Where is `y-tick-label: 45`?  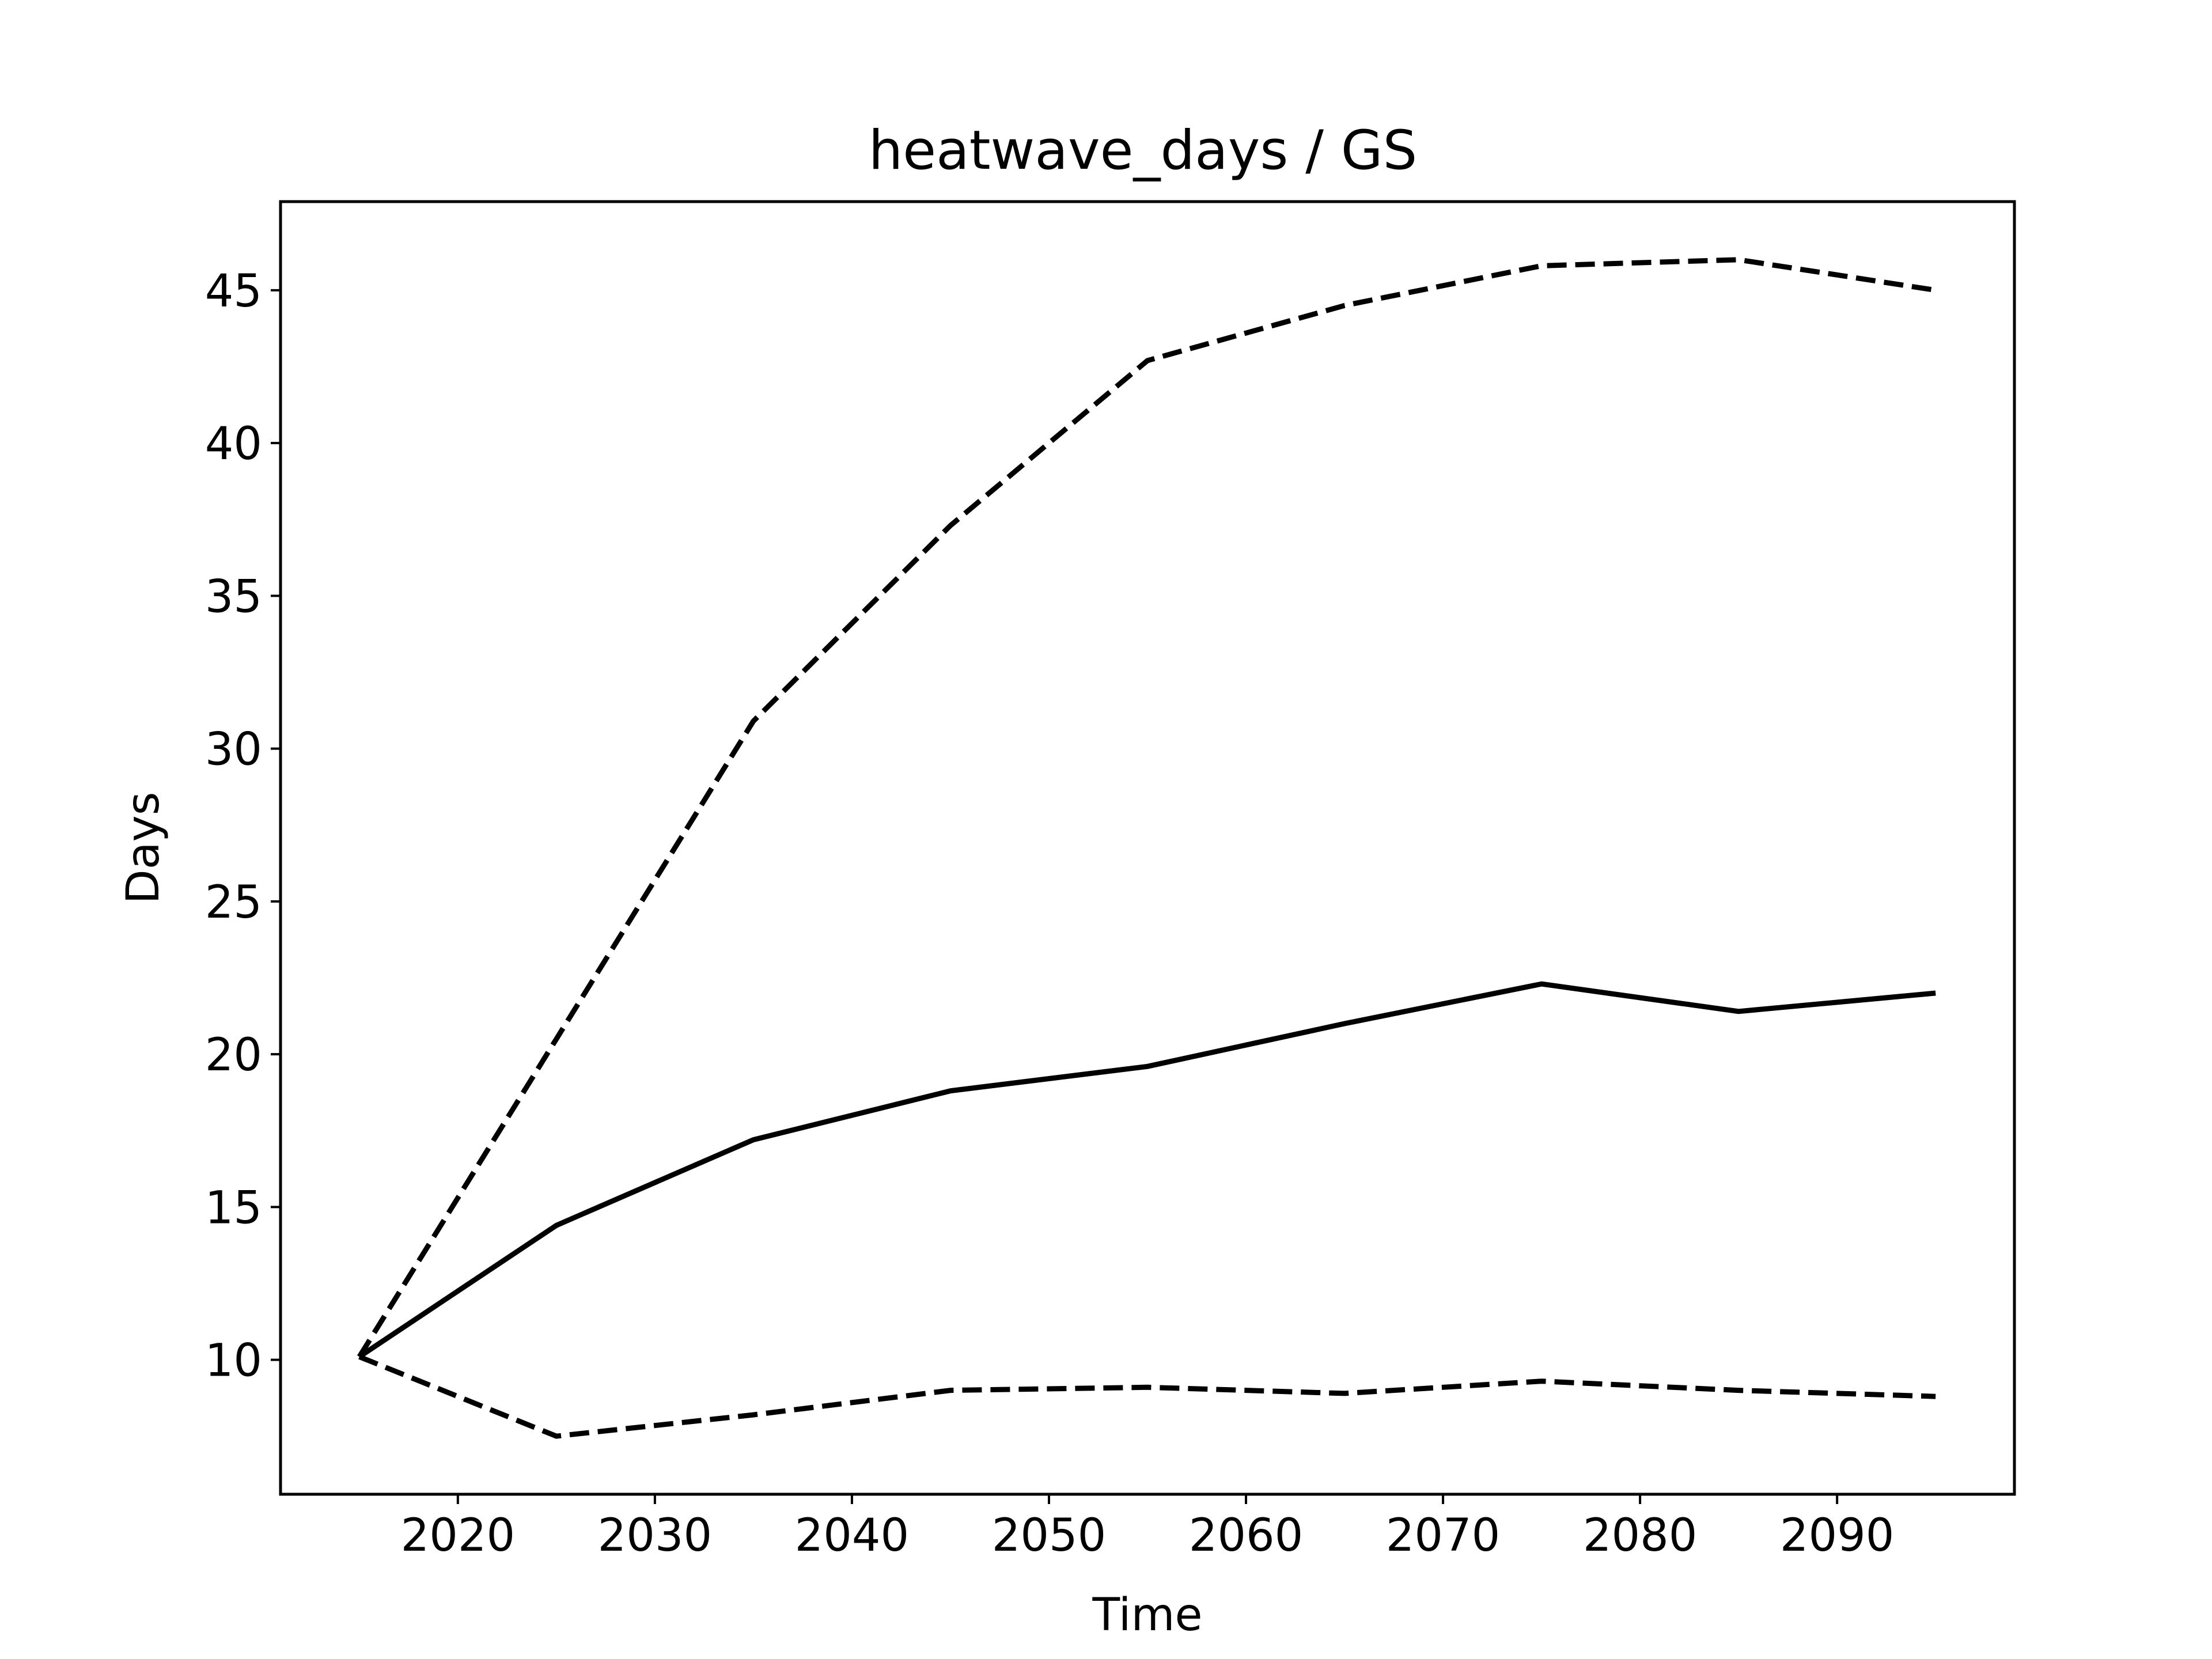 y-tick-label: 45 is located at coordinates (233, 291).